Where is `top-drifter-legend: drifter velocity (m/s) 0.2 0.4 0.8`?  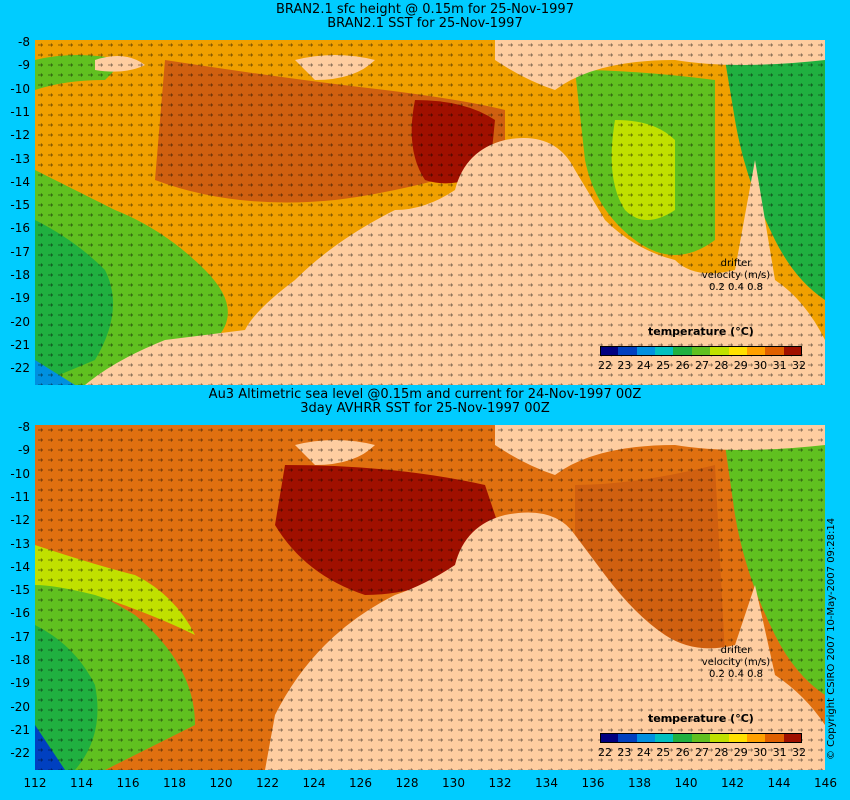 top-drifter-legend: drifter velocity (m/s) 0.2 0.4 0.8 is located at coordinates (736, 276).